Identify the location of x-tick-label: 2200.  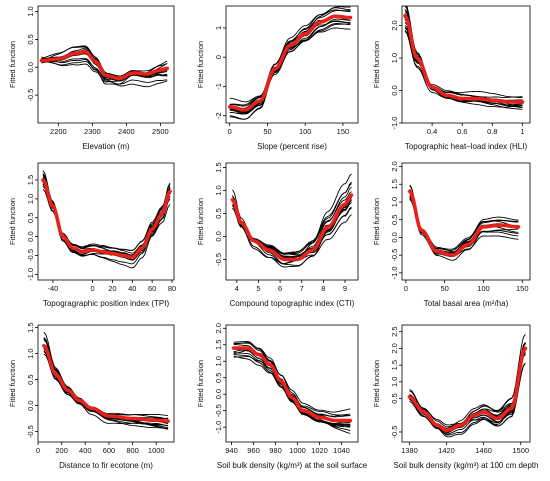
(58, 131).